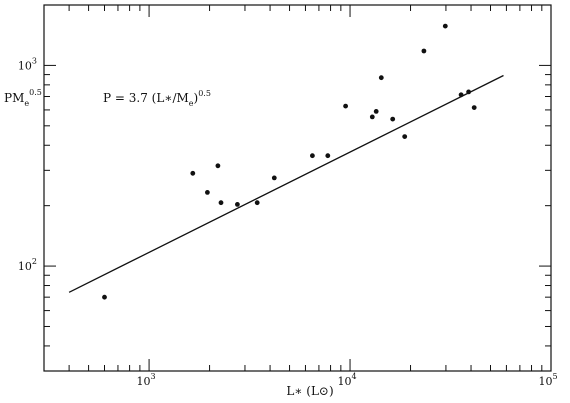 The height and width of the screenshot is (403, 570). What do you see at coordinates (27, 265) in the screenshot?
I see `y-tick-label: 10²` at bounding box center [27, 265].